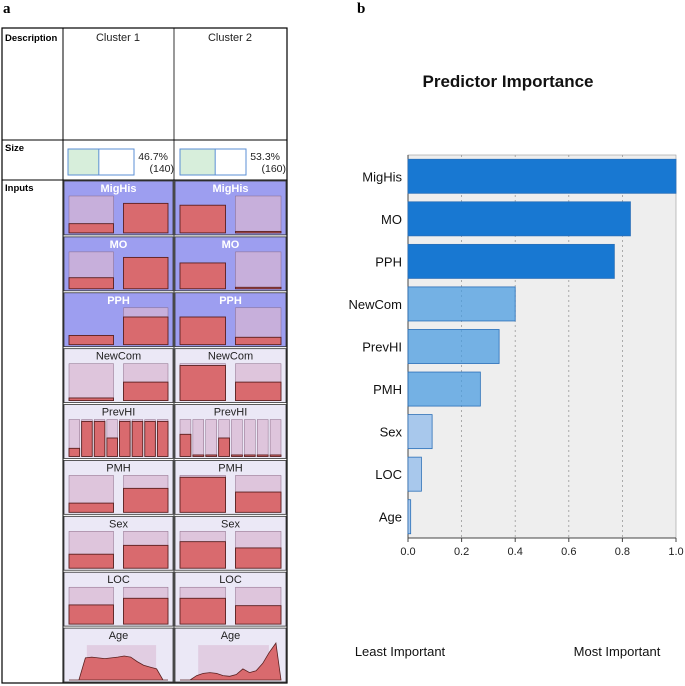 This screenshot has height=686, width=685. What do you see at coordinates (118, 487) in the screenshot?
I see `cell-pmh-cluster1: PMH` at bounding box center [118, 487].